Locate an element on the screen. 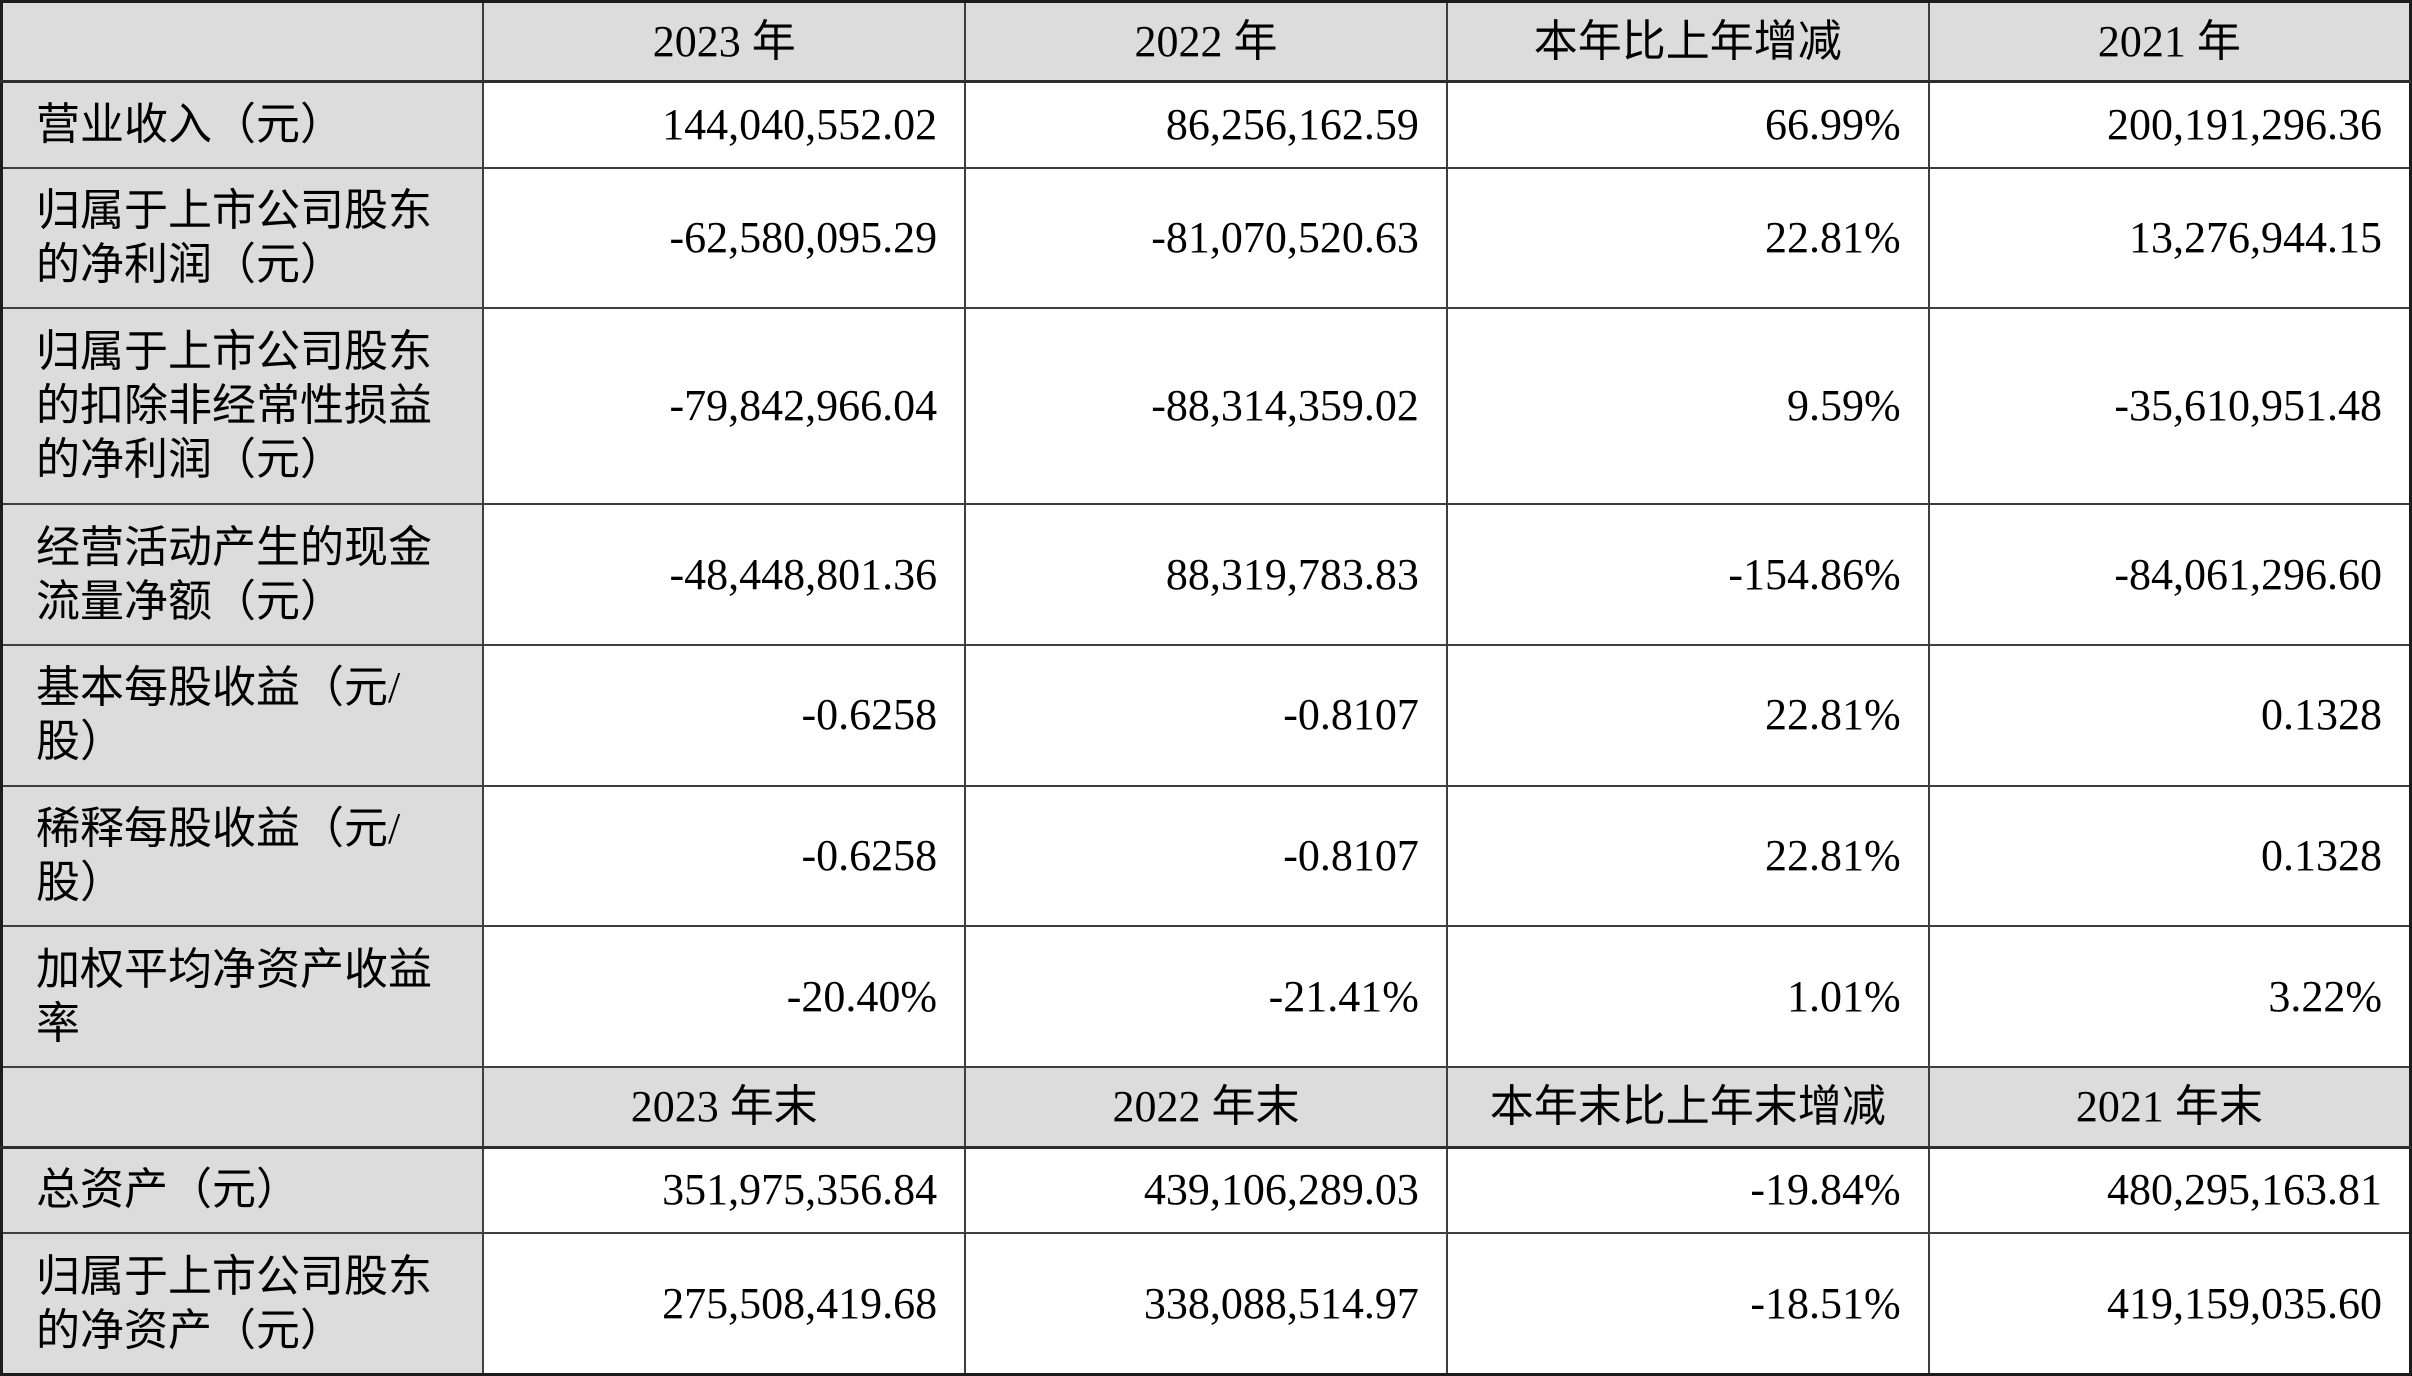  value-cell: 13,276,944.15 is located at coordinates (2169, 238).